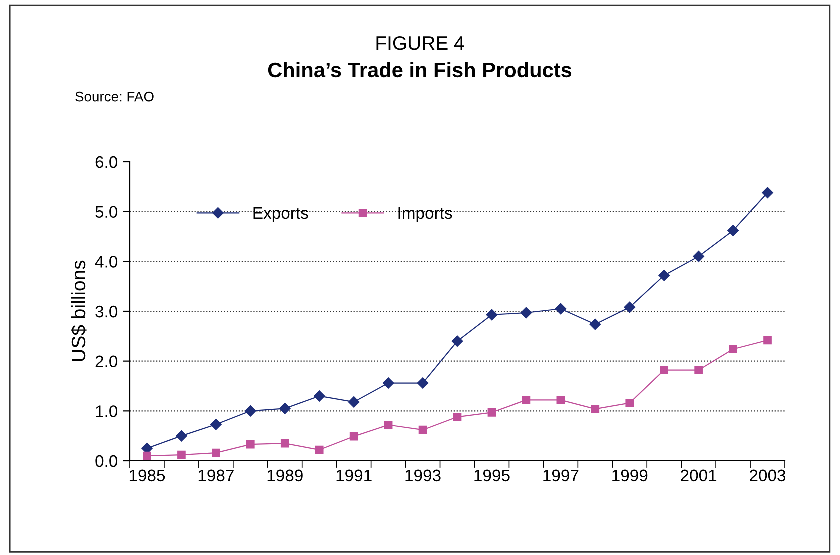 The image size is (840, 555). Describe the element at coordinates (107, 461) in the screenshot. I see `y-tick-label: 0.0` at that location.